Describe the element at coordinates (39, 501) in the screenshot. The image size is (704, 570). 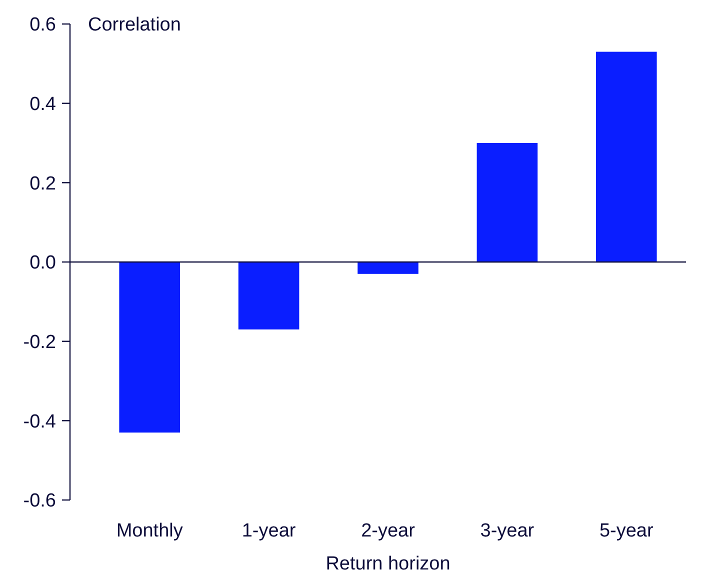
I see `y-tick-label: -0.6` at that location.